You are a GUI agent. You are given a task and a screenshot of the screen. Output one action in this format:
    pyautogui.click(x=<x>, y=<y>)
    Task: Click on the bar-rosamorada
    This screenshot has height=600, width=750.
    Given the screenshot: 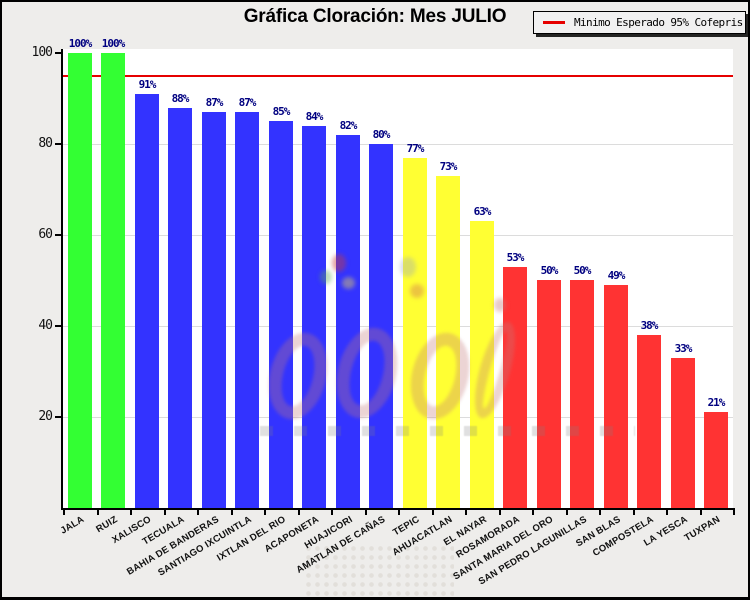 What is the action you would take?
    pyautogui.click(x=515, y=387)
    